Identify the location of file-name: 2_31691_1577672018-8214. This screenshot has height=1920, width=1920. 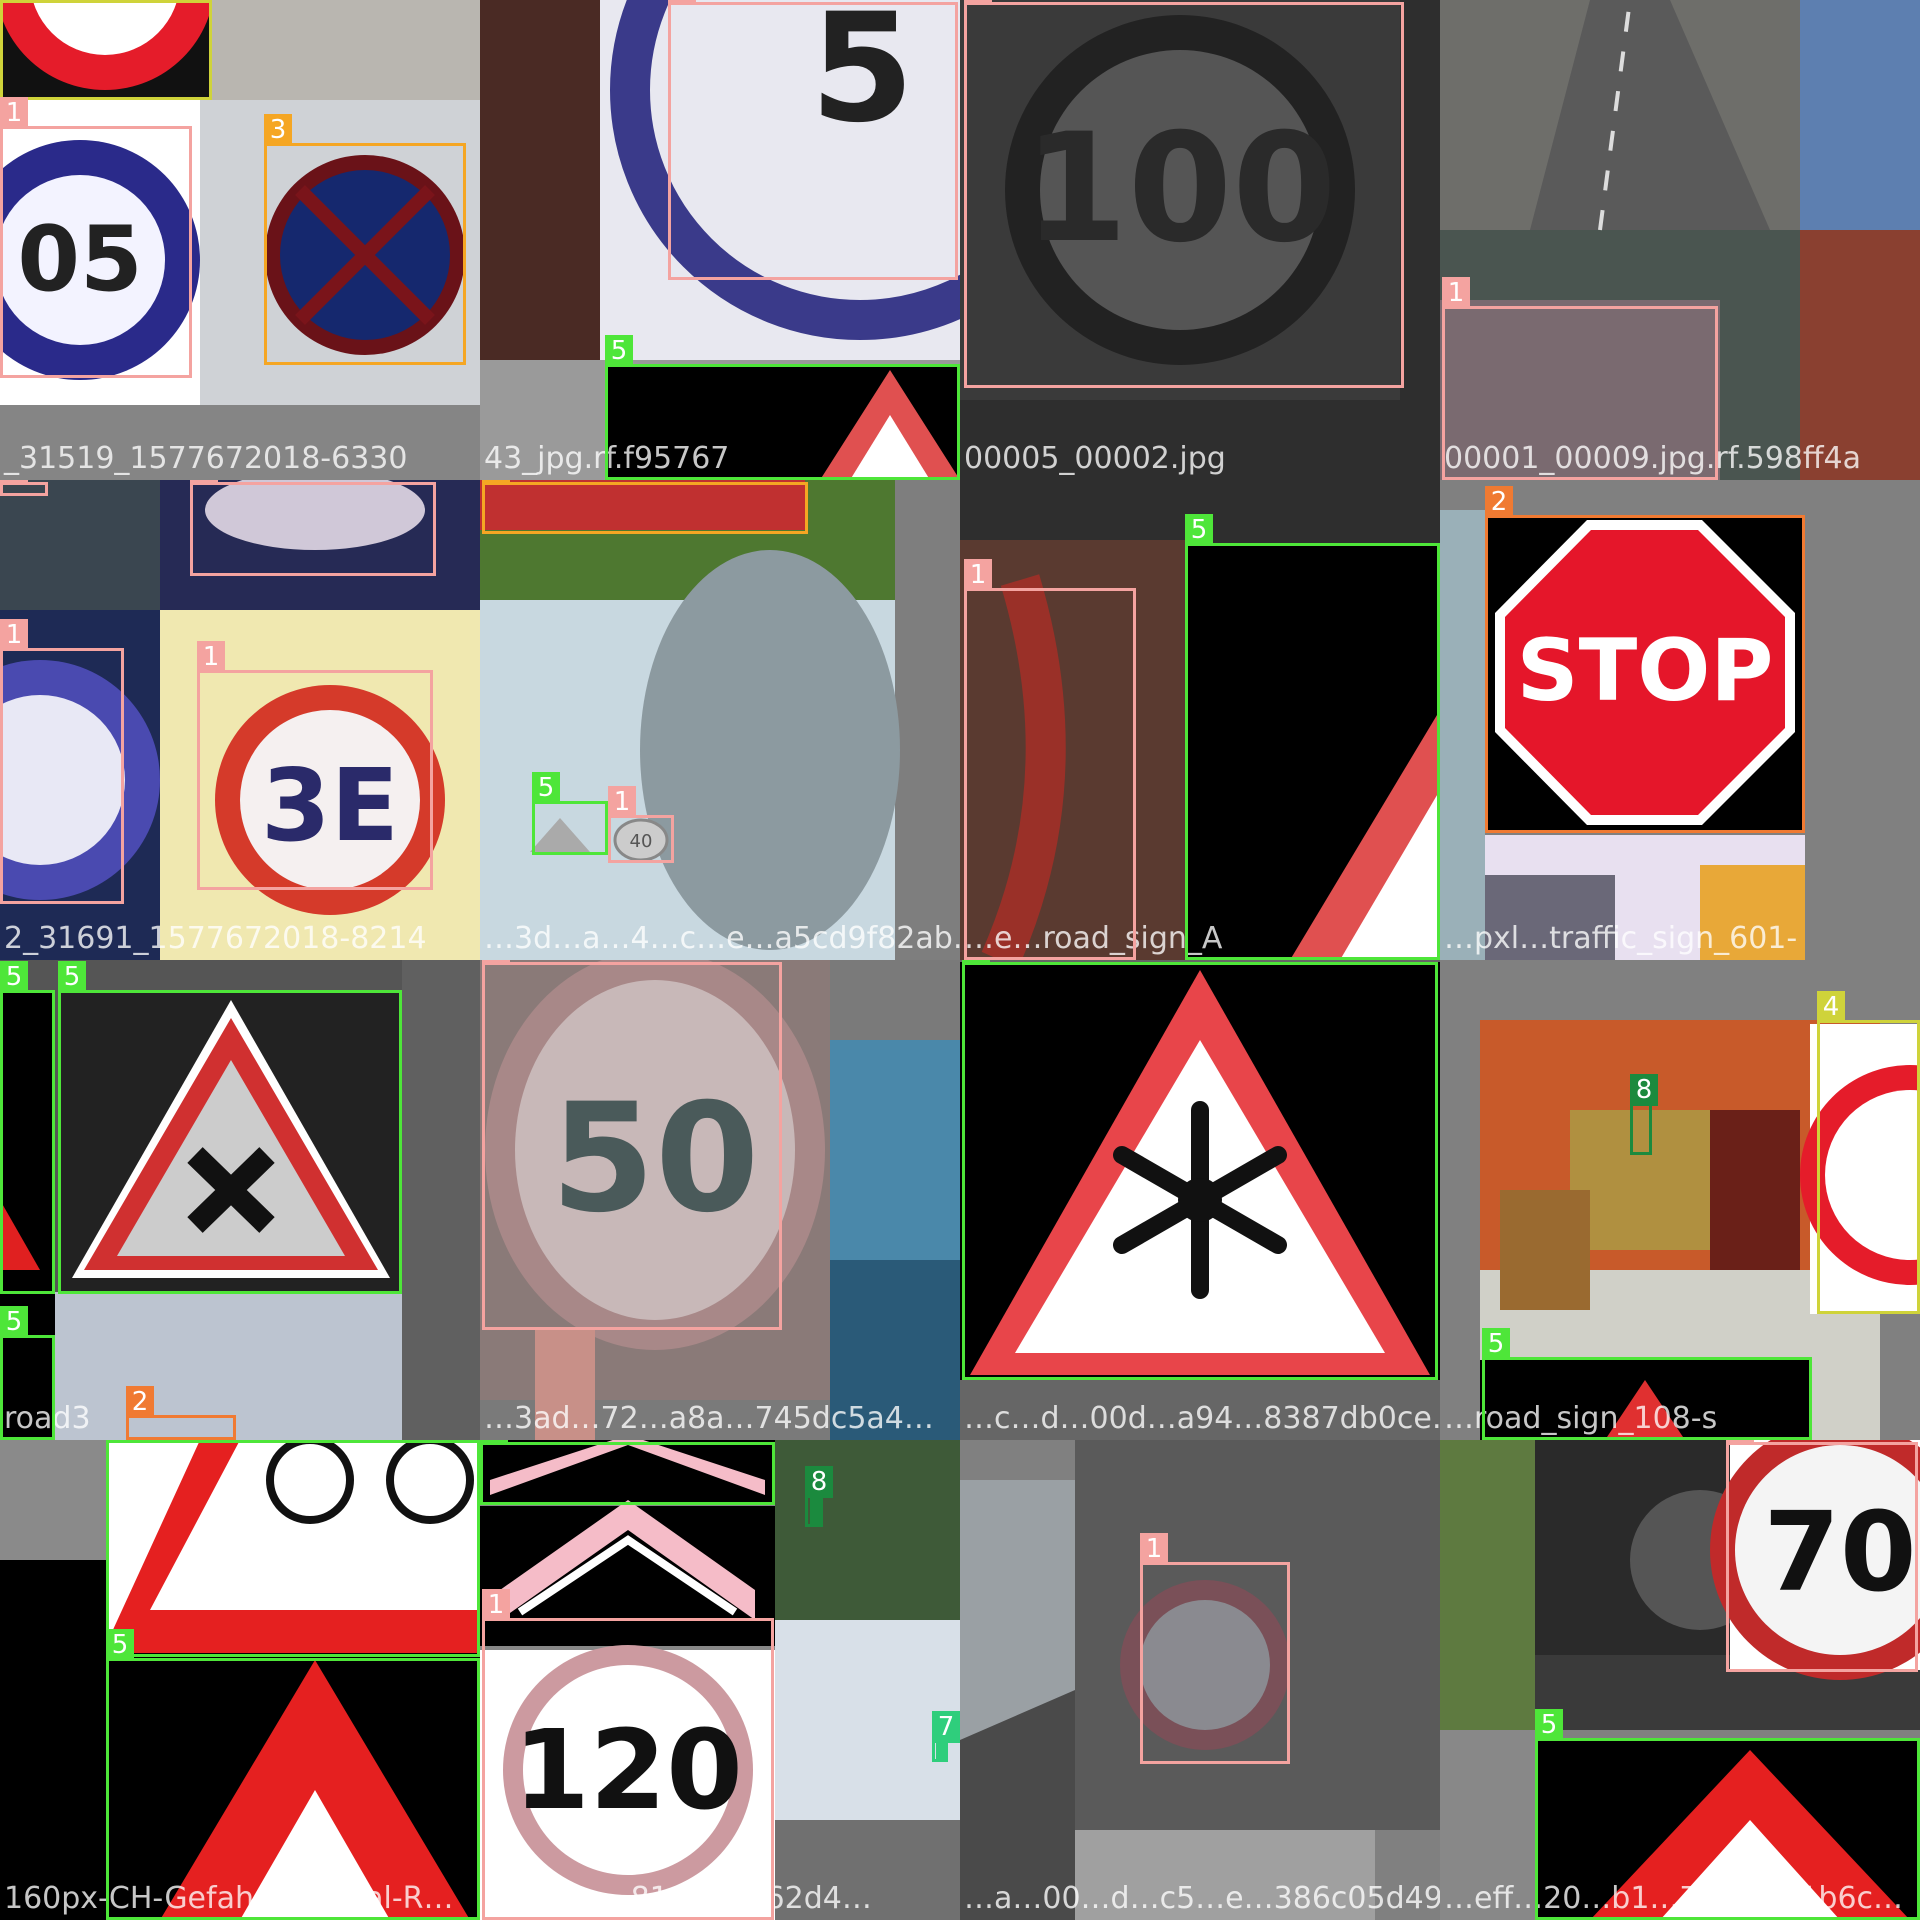
(215, 938).